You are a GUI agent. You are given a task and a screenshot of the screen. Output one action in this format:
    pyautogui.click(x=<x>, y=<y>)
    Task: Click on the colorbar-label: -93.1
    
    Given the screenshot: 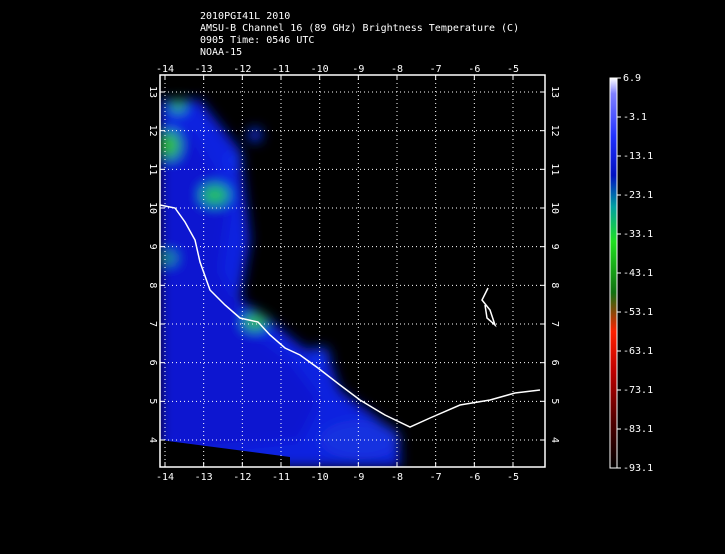 What is the action you would take?
    pyautogui.click(x=638, y=468)
    